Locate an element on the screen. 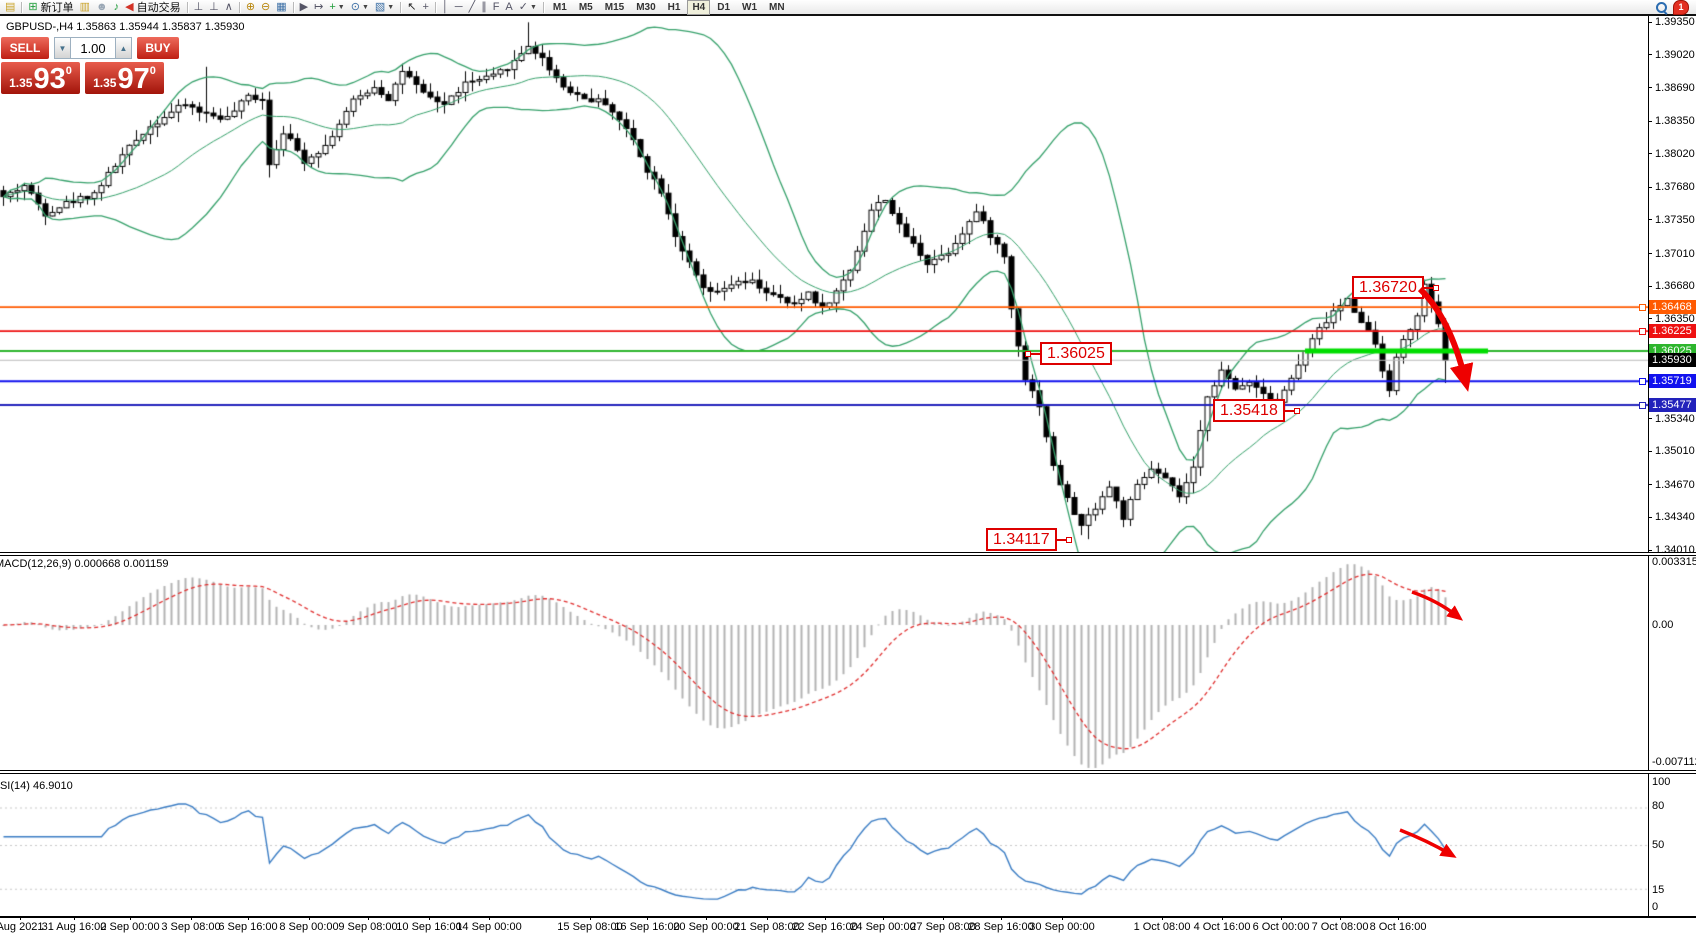 Image resolution: width=1696 pixels, height=934 pixels. price-annotation-1.34117: 1.34117 is located at coordinates (1029, 539).